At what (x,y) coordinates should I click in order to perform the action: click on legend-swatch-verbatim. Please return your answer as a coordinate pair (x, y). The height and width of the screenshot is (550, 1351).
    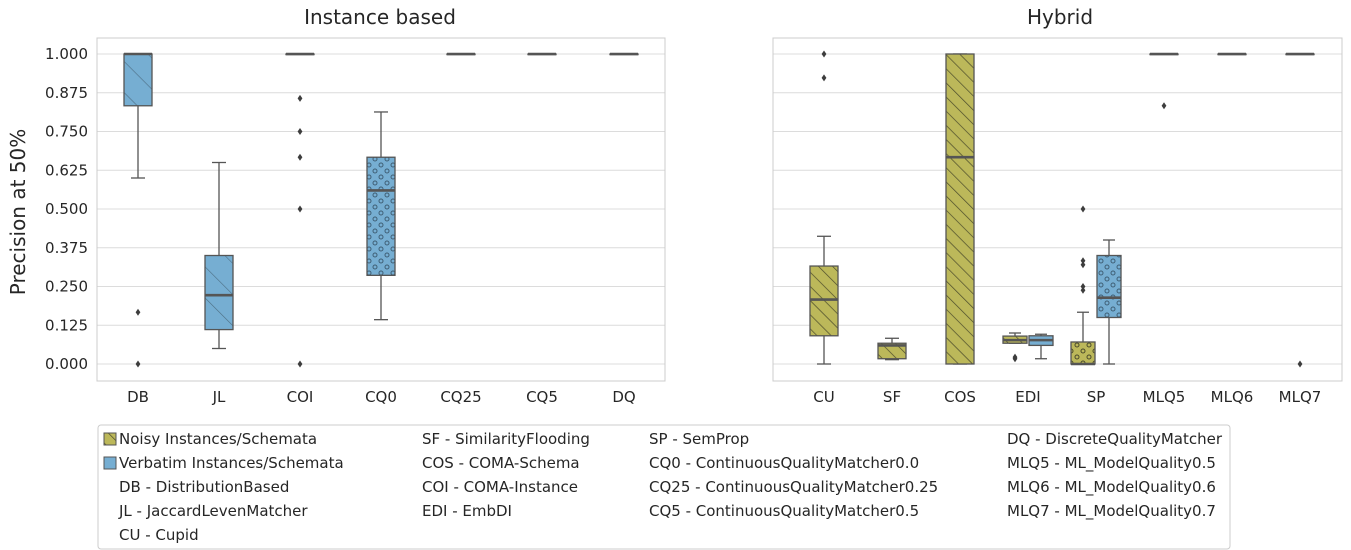
    Looking at the image, I should click on (110, 463).